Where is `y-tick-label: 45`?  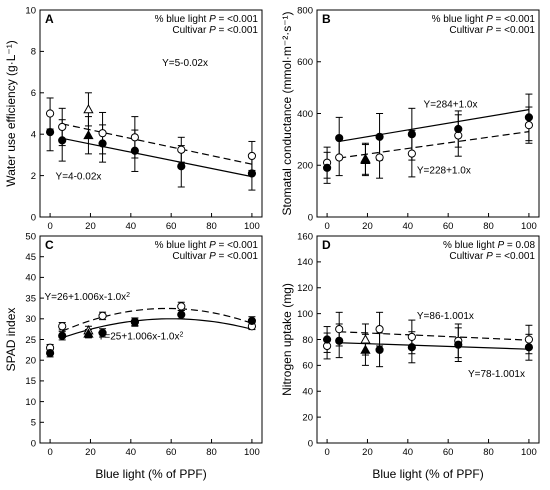 y-tick-label: 45 is located at coordinates (30, 257).